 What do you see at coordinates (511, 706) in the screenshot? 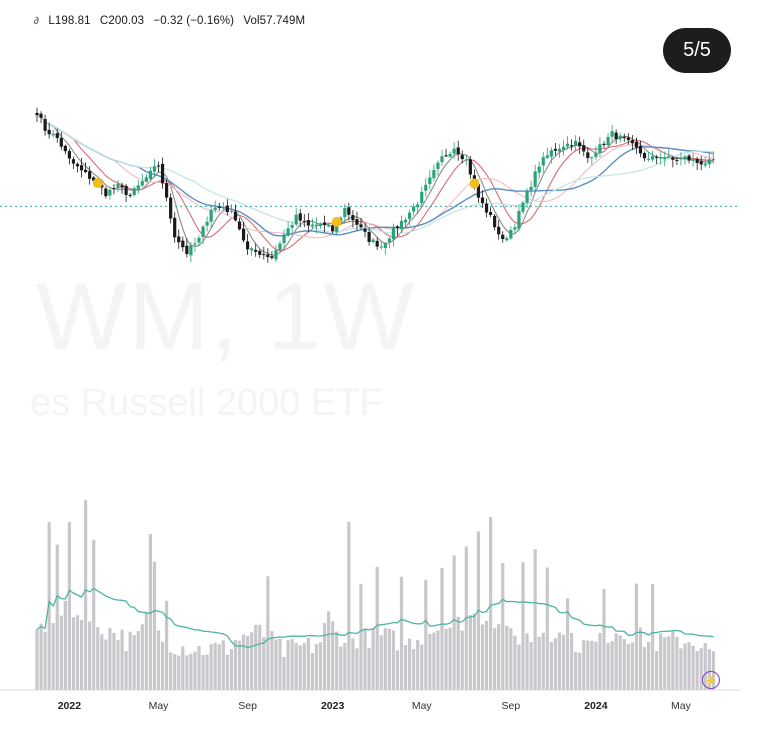
I see `x-tick-label: Sep` at bounding box center [511, 706].